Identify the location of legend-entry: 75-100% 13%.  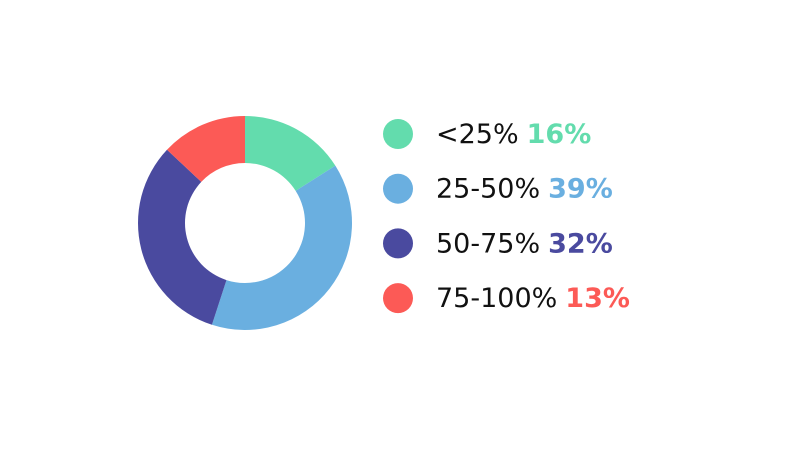
(533, 298).